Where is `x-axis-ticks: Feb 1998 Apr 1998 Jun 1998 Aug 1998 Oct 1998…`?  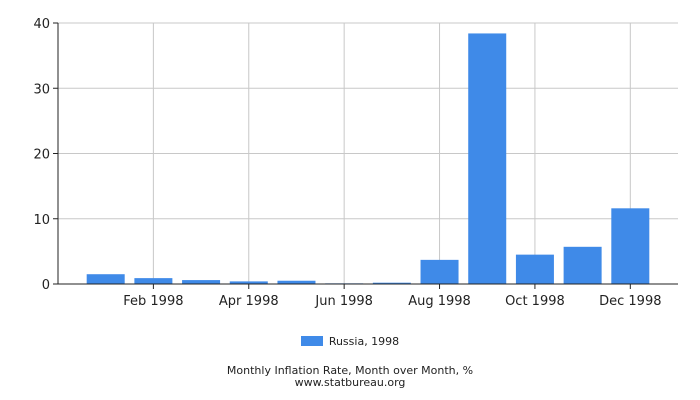 x-axis-ticks: Feb 1998 Apr 1998 Jun 1998 Aug 1998 Oct 1998… is located at coordinates (392, 296).